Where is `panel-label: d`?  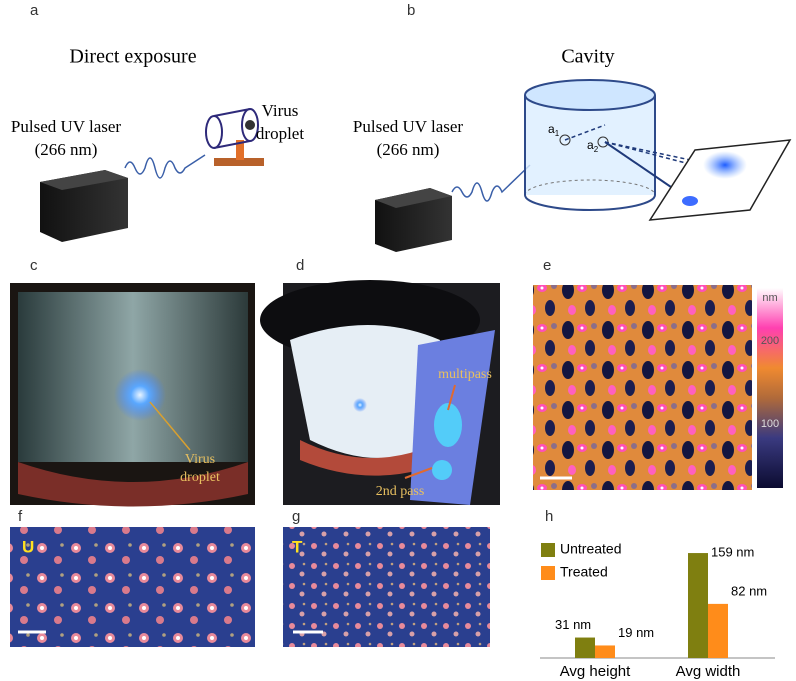
panel-label: d is located at coordinates (300, 265).